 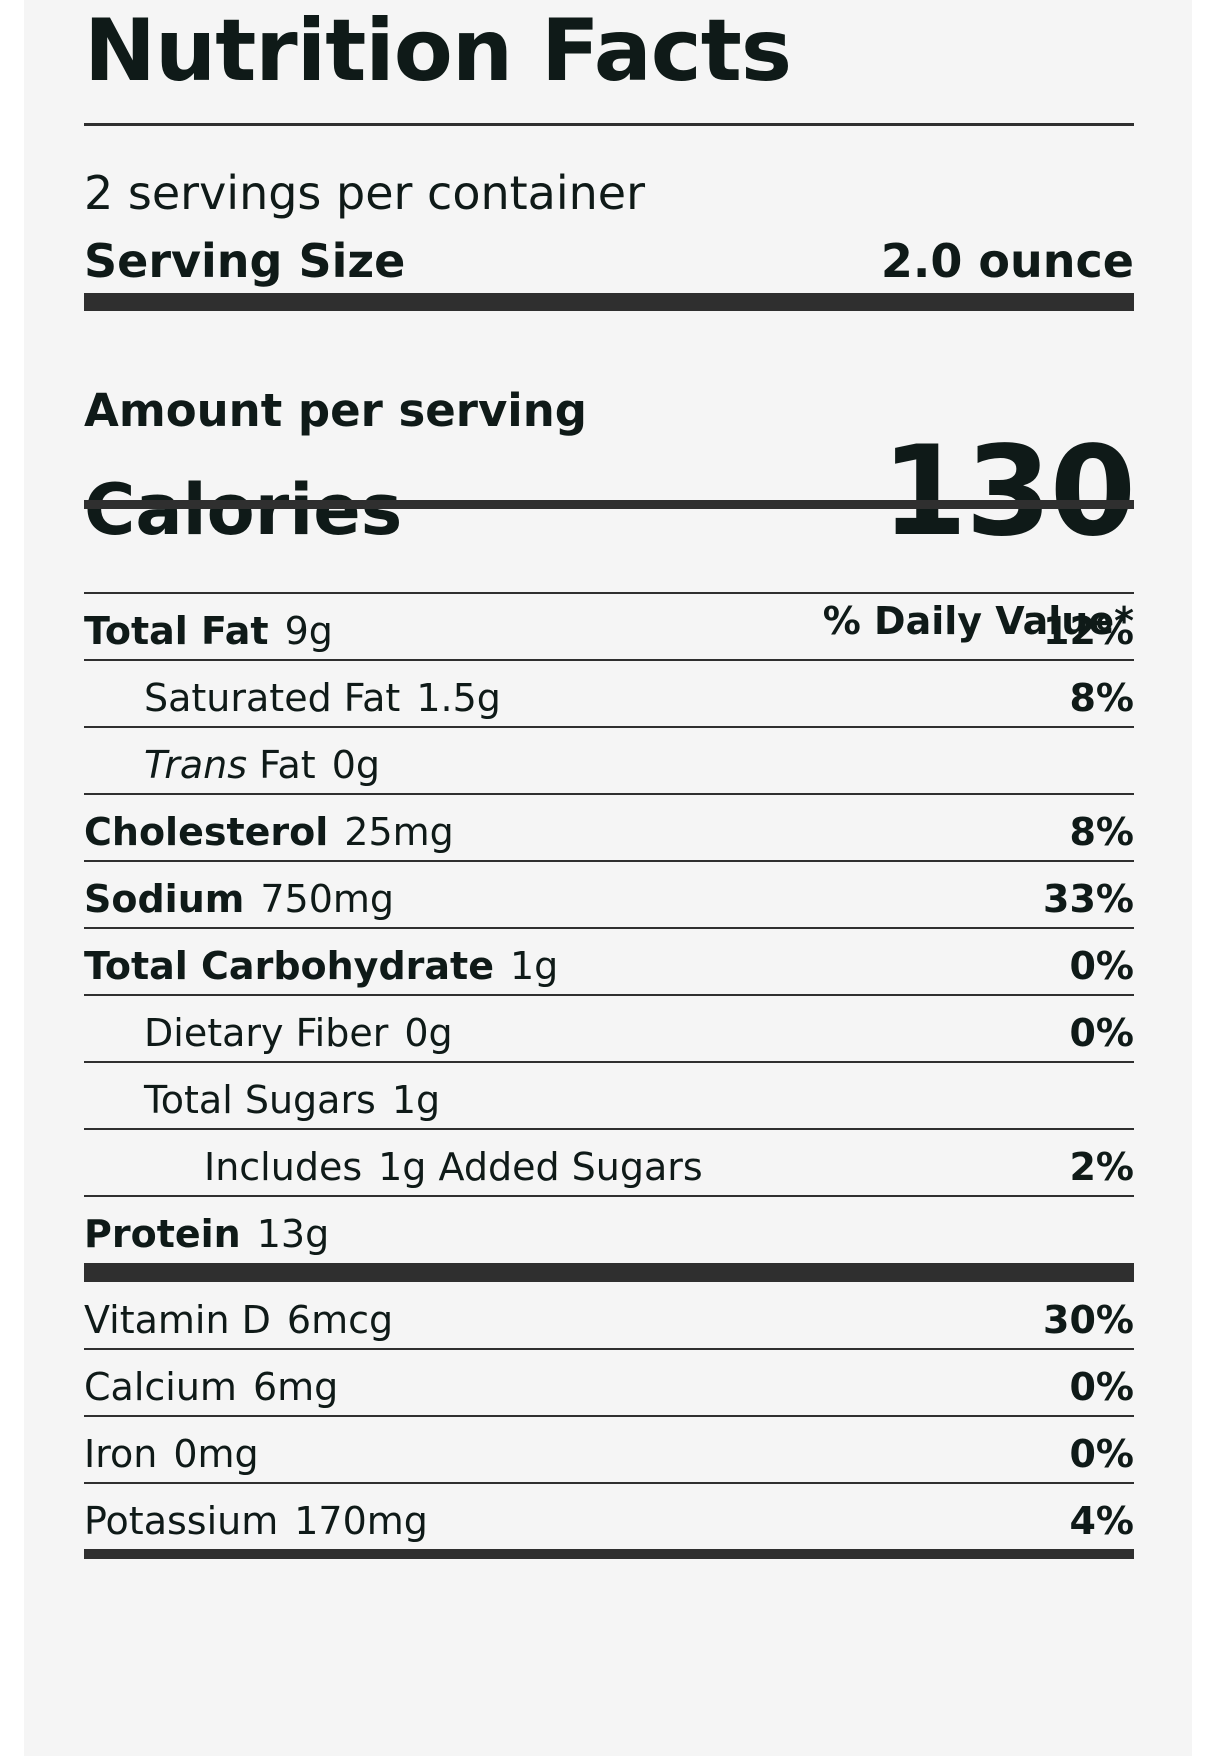 I want to click on nutrient-name: Trans Fat, so click(x=230, y=765).